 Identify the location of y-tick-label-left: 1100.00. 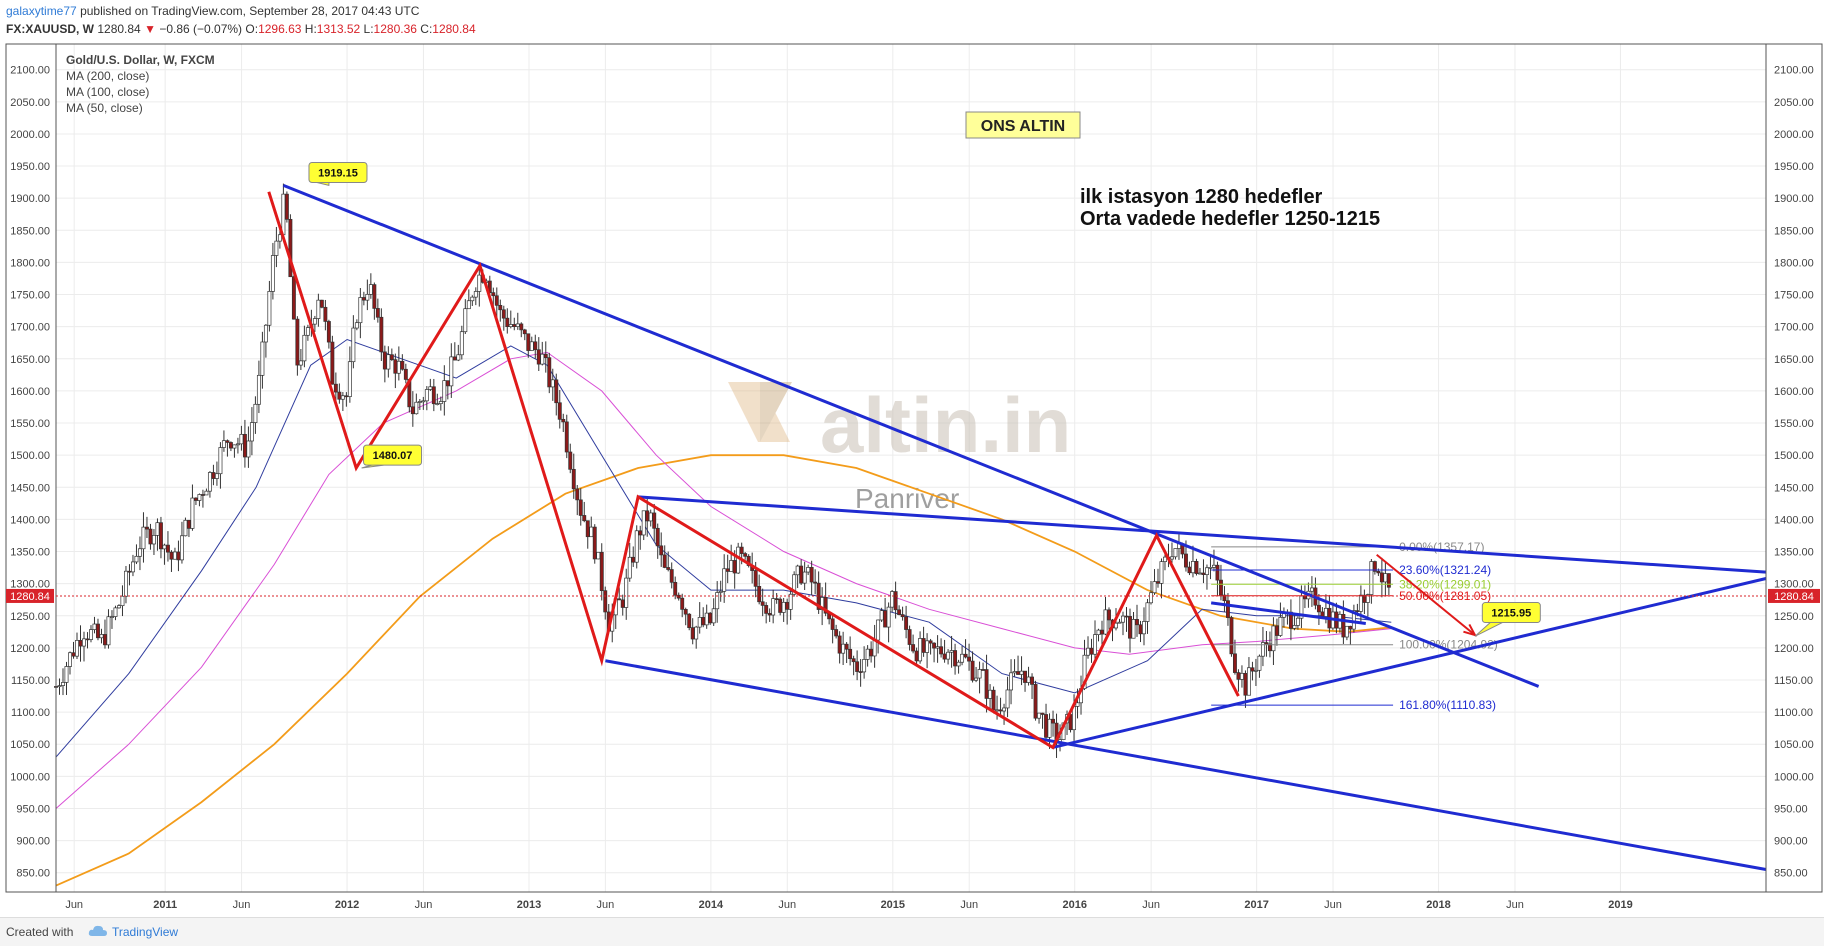
(30, 713).